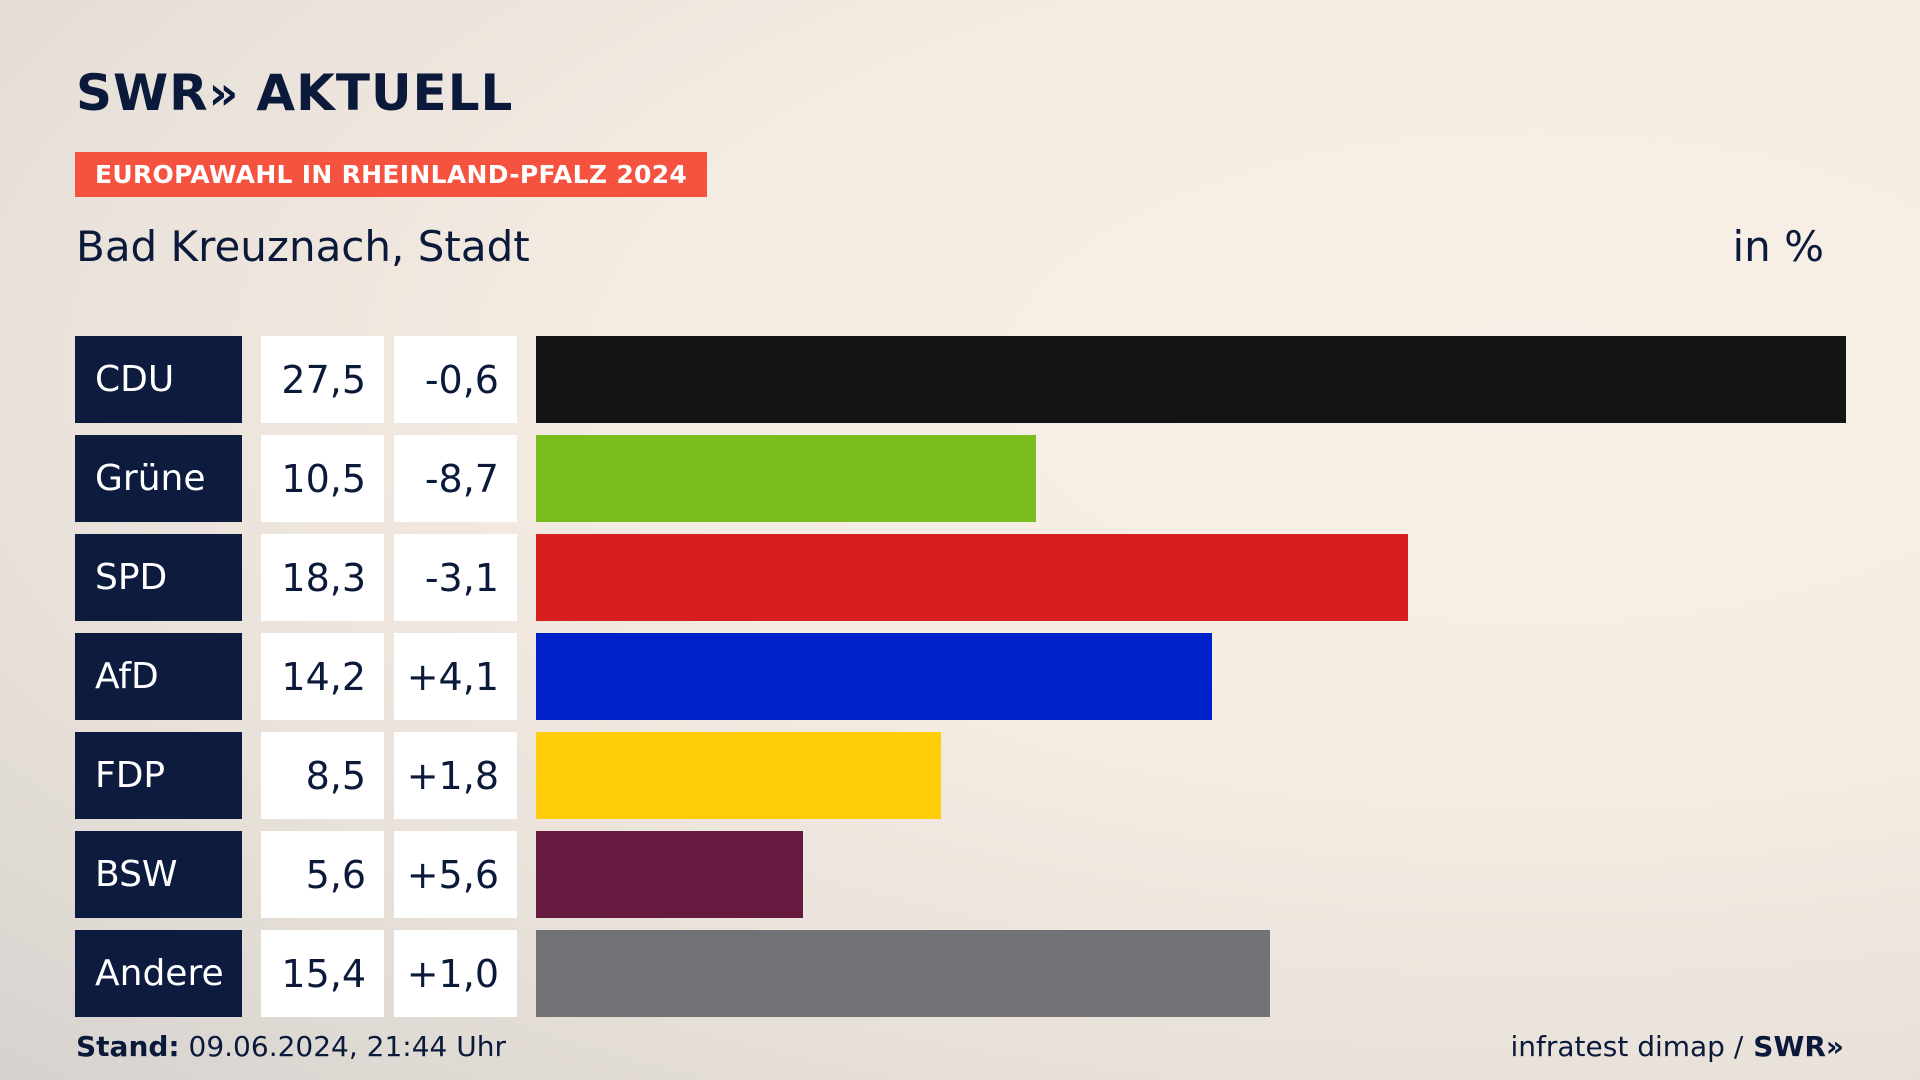 The height and width of the screenshot is (1080, 1920). What do you see at coordinates (455, 973) in the screenshot?
I see `change-label: +1,0` at bounding box center [455, 973].